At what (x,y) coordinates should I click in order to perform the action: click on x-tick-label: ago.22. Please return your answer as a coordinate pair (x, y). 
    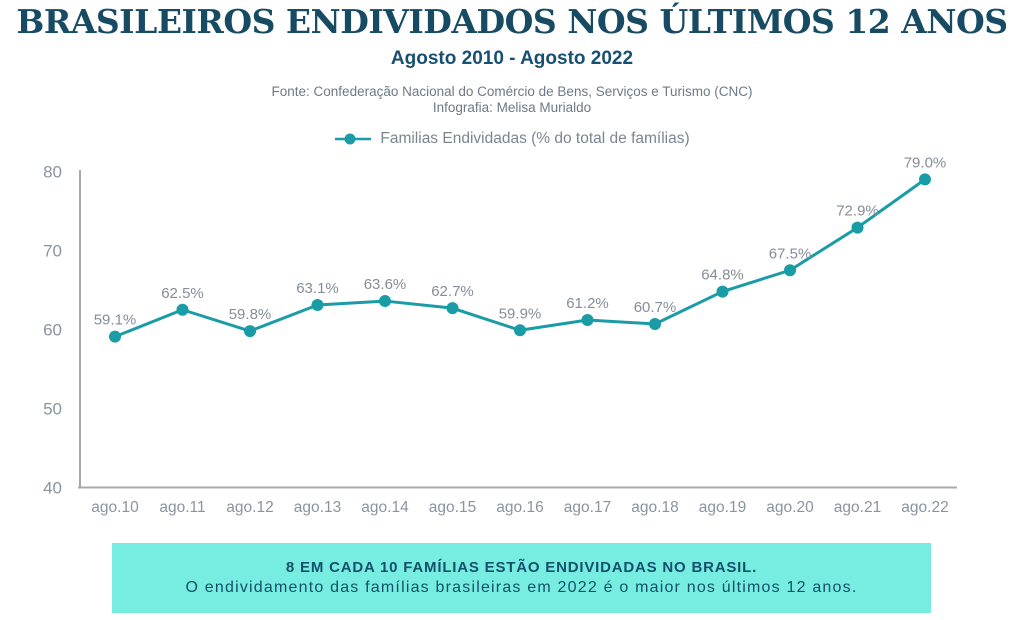
    Looking at the image, I should click on (924, 507).